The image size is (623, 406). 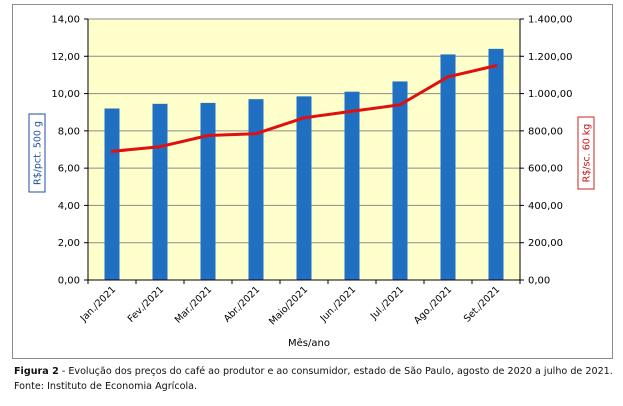 I want to click on left-tick-label: 0,00, so click(x=69, y=281).